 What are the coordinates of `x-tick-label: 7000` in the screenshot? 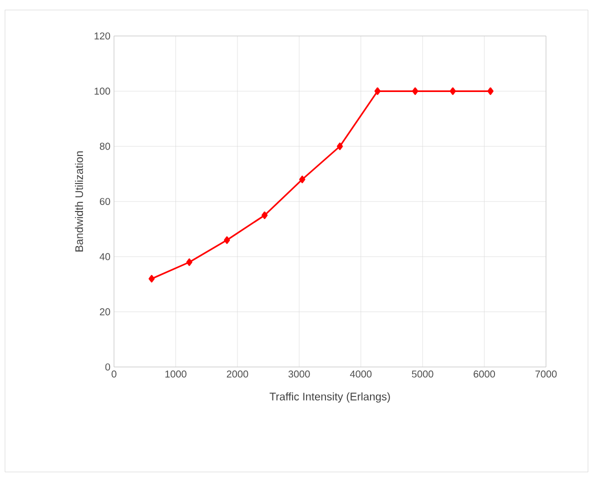 It's located at (546, 374).